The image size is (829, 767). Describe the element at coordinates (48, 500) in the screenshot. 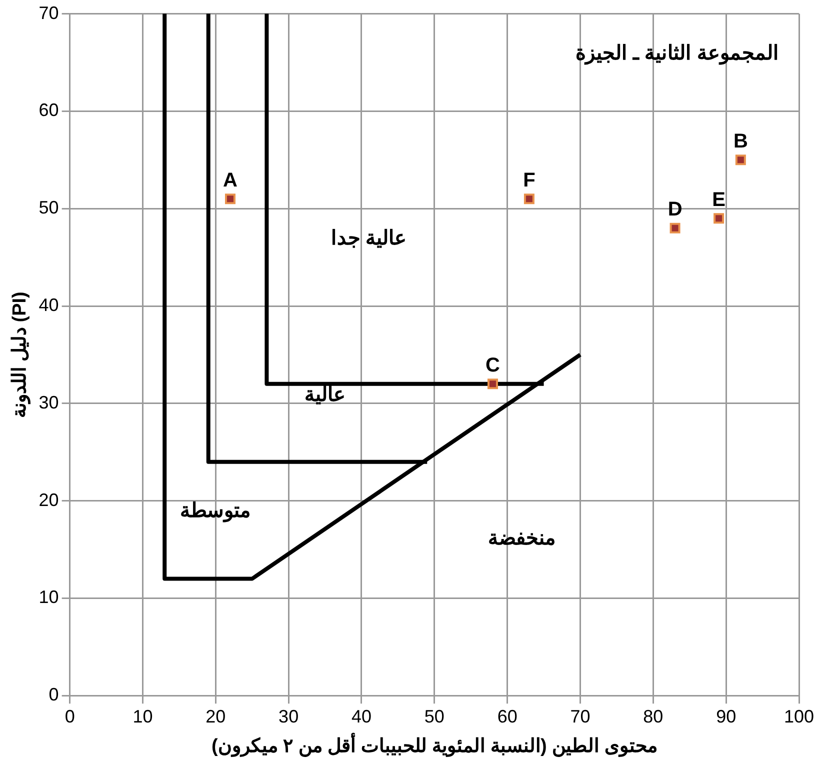

I see `y-tick-label: 20` at that location.